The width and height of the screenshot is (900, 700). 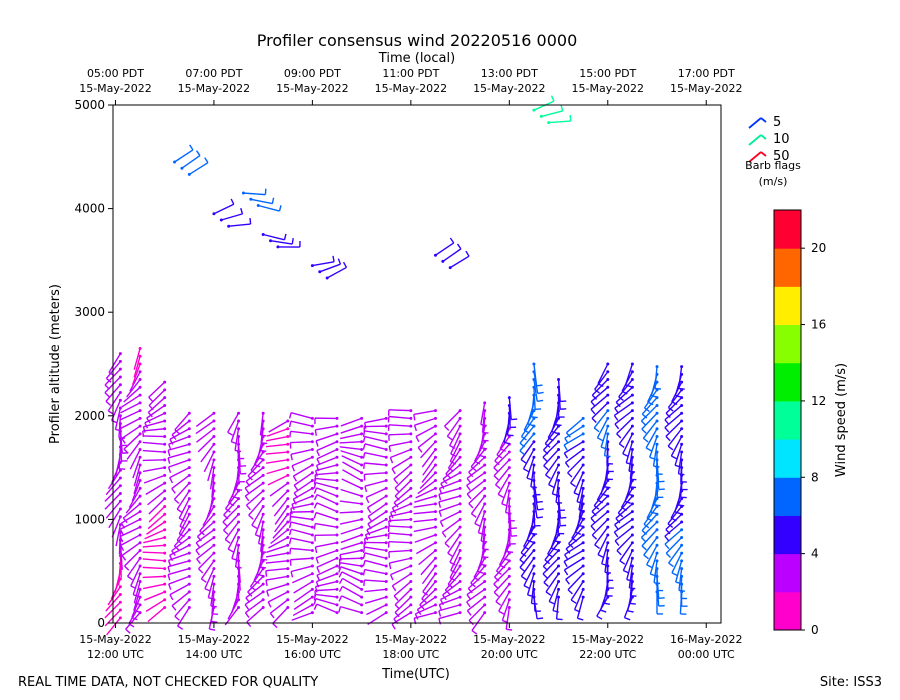 What do you see at coordinates (415, 674) in the screenshot?
I see `x-axis-label: Time(UTC)` at bounding box center [415, 674].